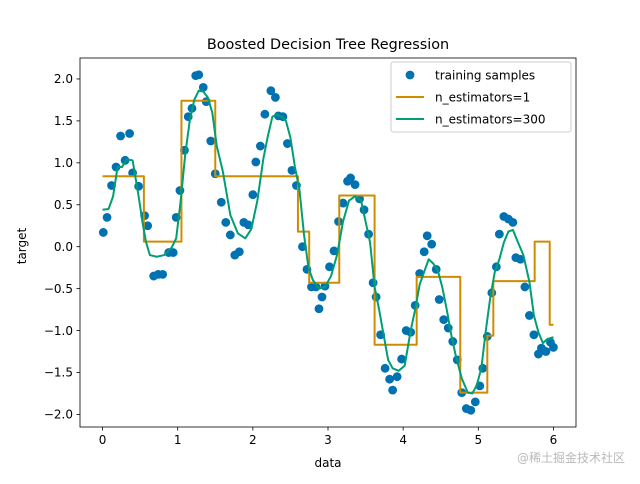  I want to click on x-tick-label: 6, so click(554, 440).